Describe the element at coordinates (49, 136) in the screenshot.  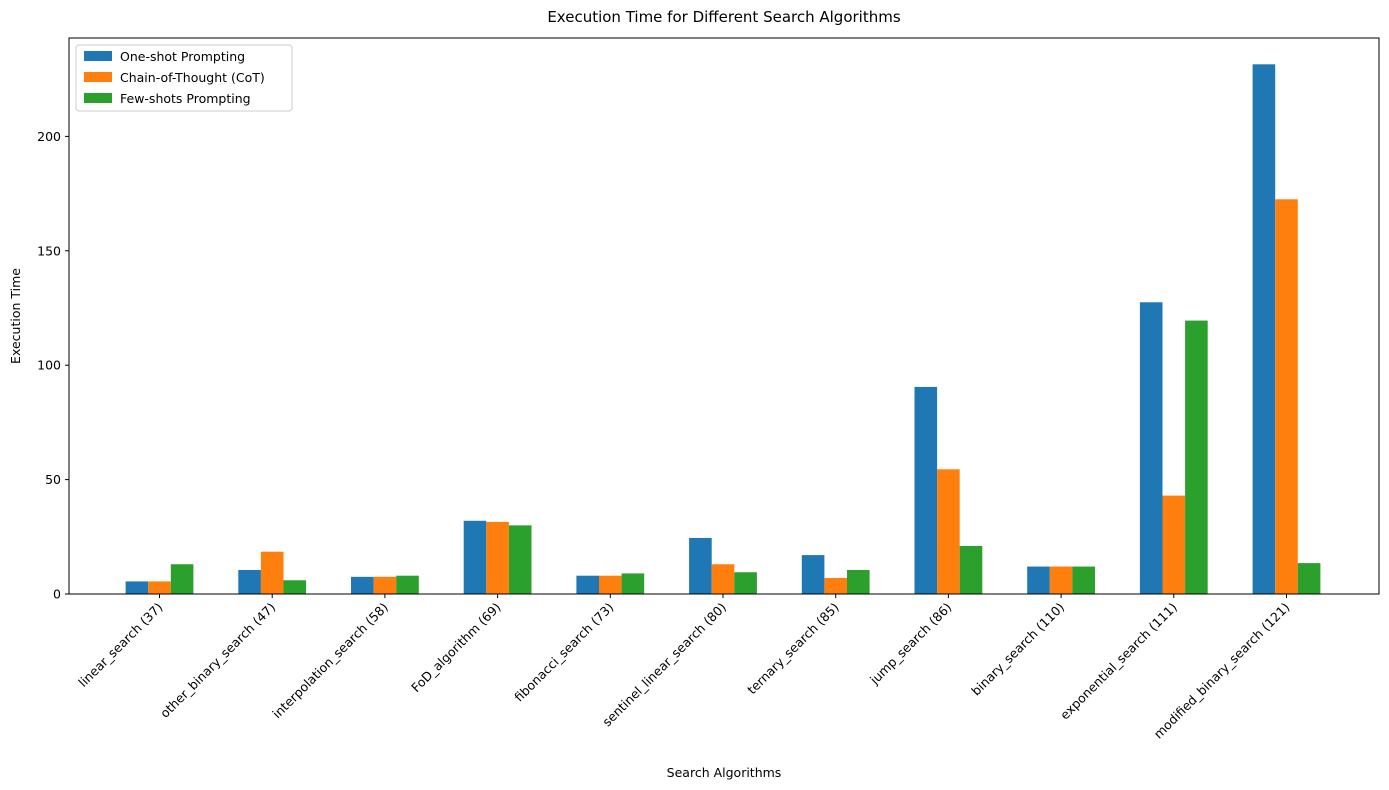
I see `y-tick-label: 200` at that location.